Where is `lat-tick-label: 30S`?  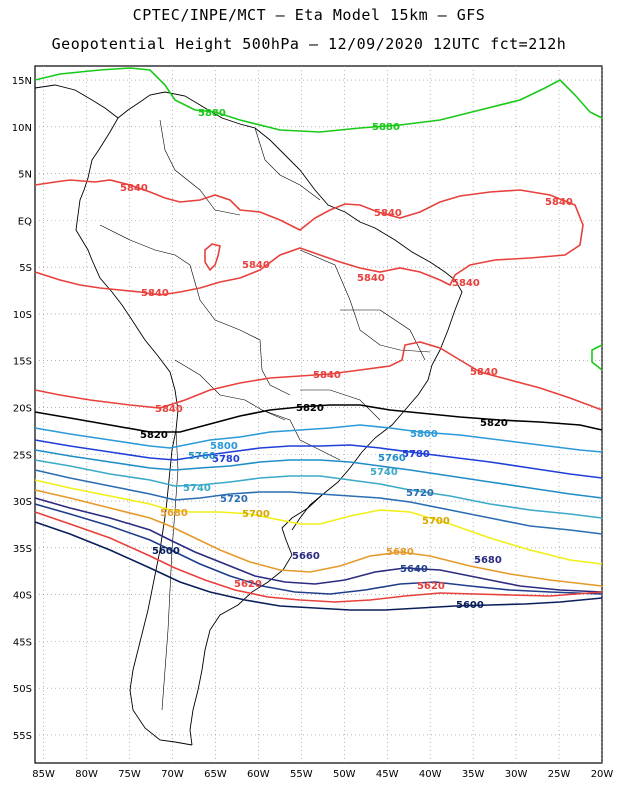 lat-tick-label: 30S is located at coordinates (22, 502).